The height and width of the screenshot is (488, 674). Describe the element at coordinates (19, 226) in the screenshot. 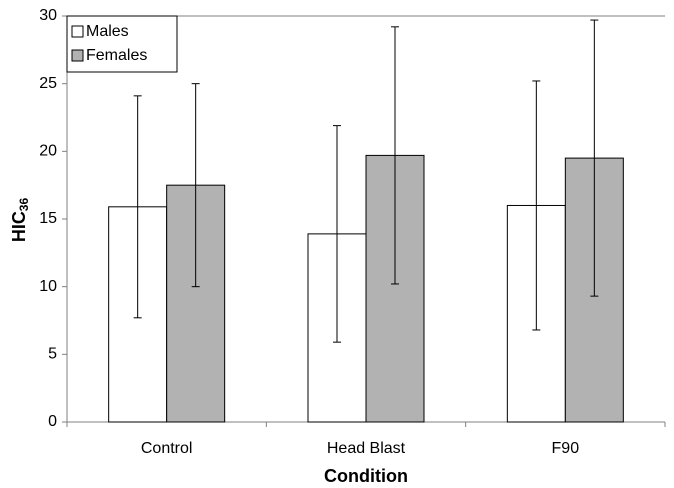

I see `y-axis-title-main: HIC` at that location.